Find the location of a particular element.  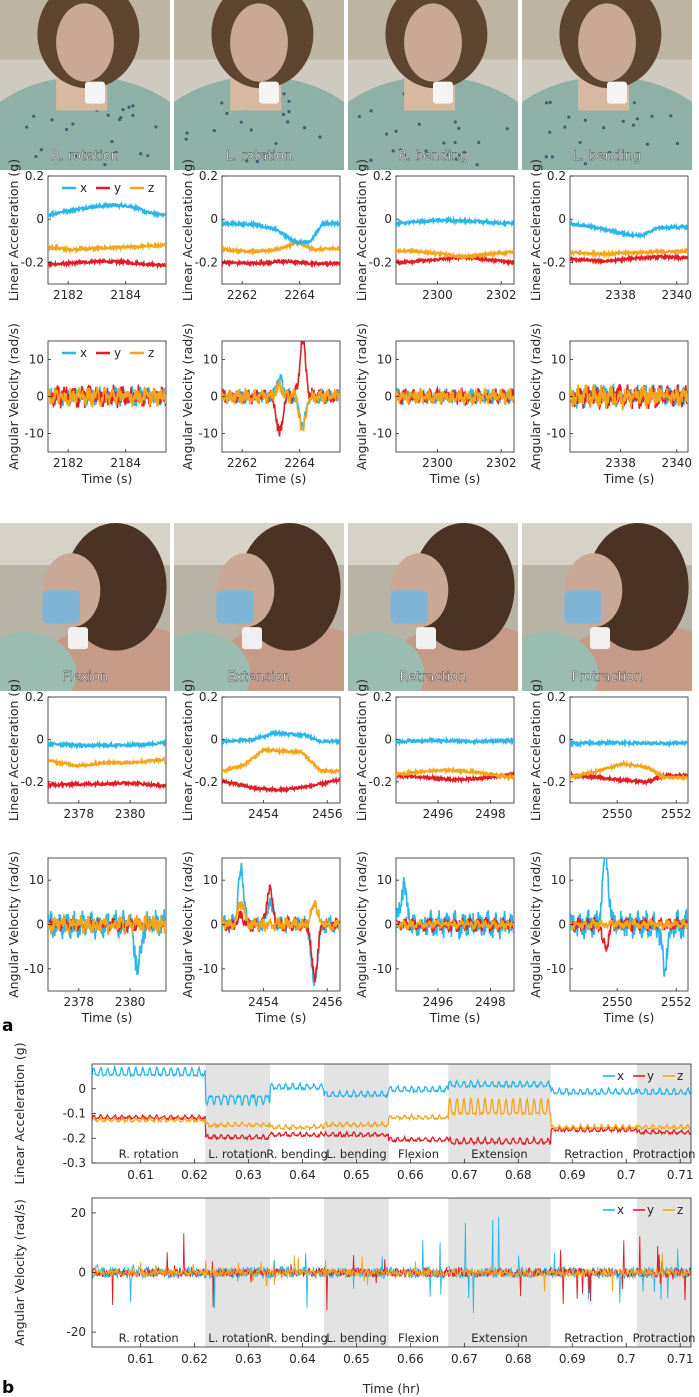

y-tick-label: 20 is located at coordinates (78, 1213).